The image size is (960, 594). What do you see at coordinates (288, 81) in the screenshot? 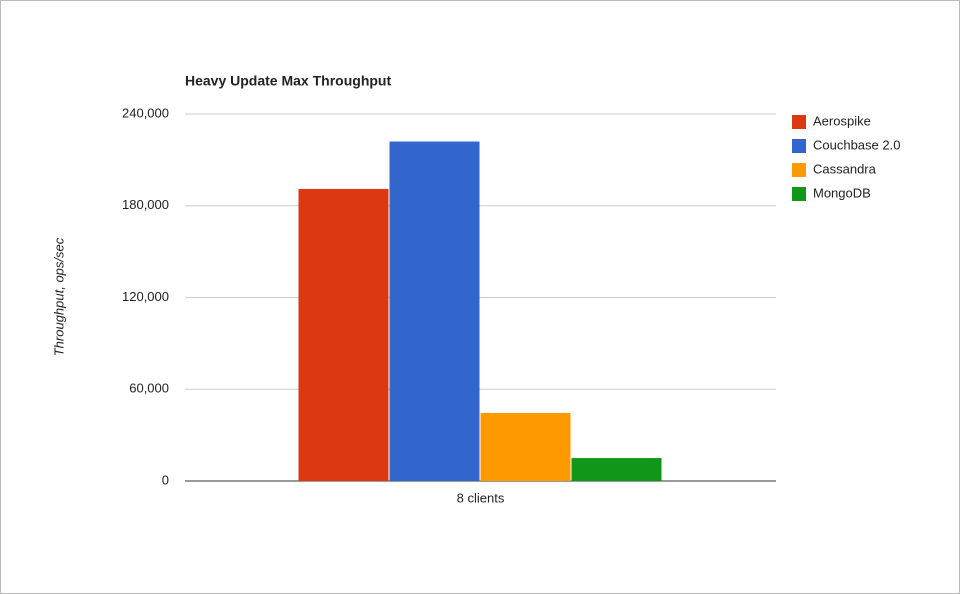
I see `chart-title: Heavy Update Max Throughput` at bounding box center [288, 81].